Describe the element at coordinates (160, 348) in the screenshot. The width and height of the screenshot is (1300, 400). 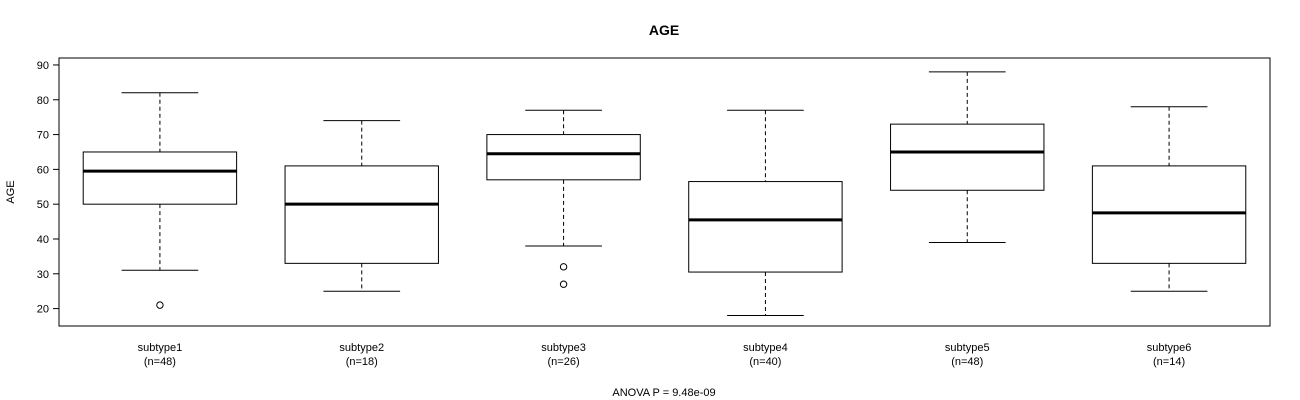
I see `x-tick-label: subtype1` at that location.